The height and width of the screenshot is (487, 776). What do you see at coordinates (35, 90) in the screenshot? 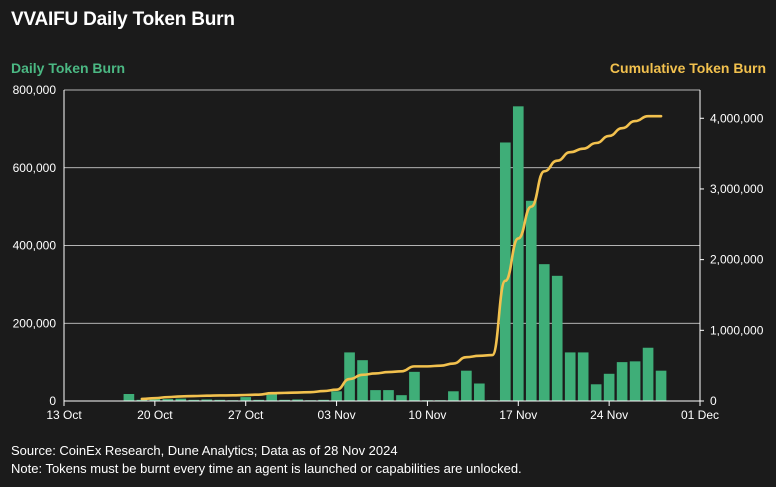
I see `y-left-tick-label: 800,000` at bounding box center [35, 90].